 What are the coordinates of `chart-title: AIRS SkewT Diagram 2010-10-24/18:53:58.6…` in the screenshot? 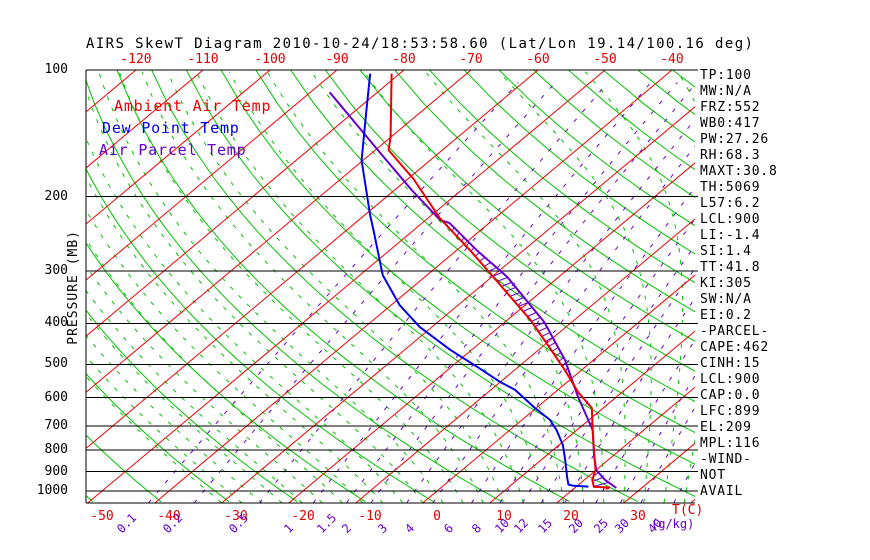 It's located at (420, 44).